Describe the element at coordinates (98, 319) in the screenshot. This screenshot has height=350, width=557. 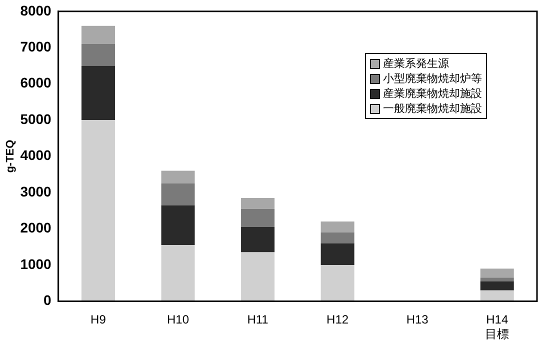
I see `x-tick-label: H9` at that location.